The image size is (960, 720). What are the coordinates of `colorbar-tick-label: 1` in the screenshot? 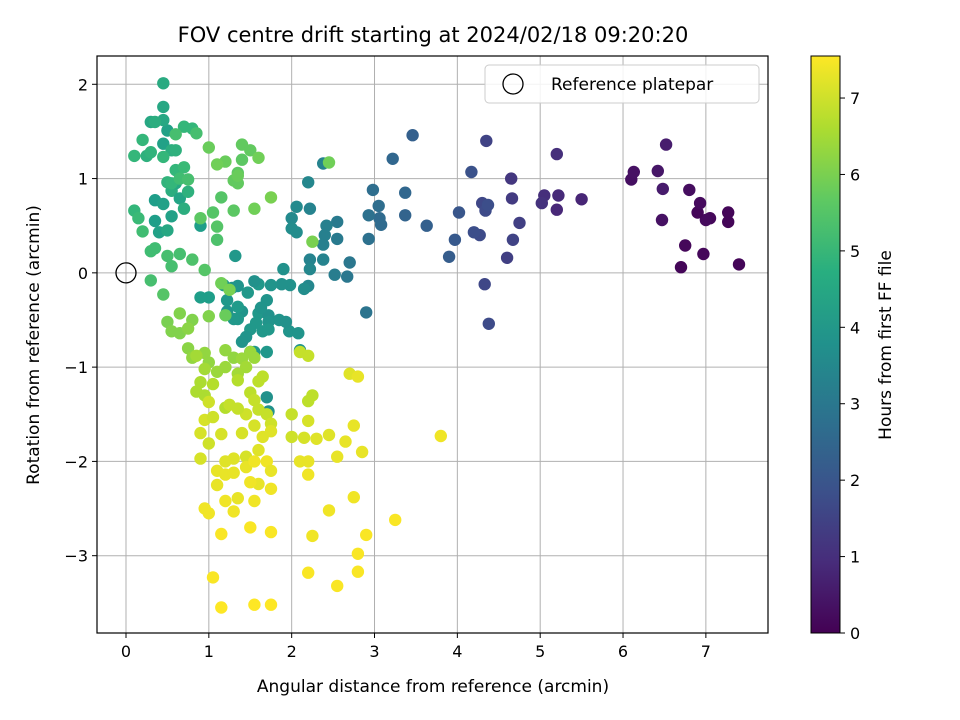 It's located at (855, 557).